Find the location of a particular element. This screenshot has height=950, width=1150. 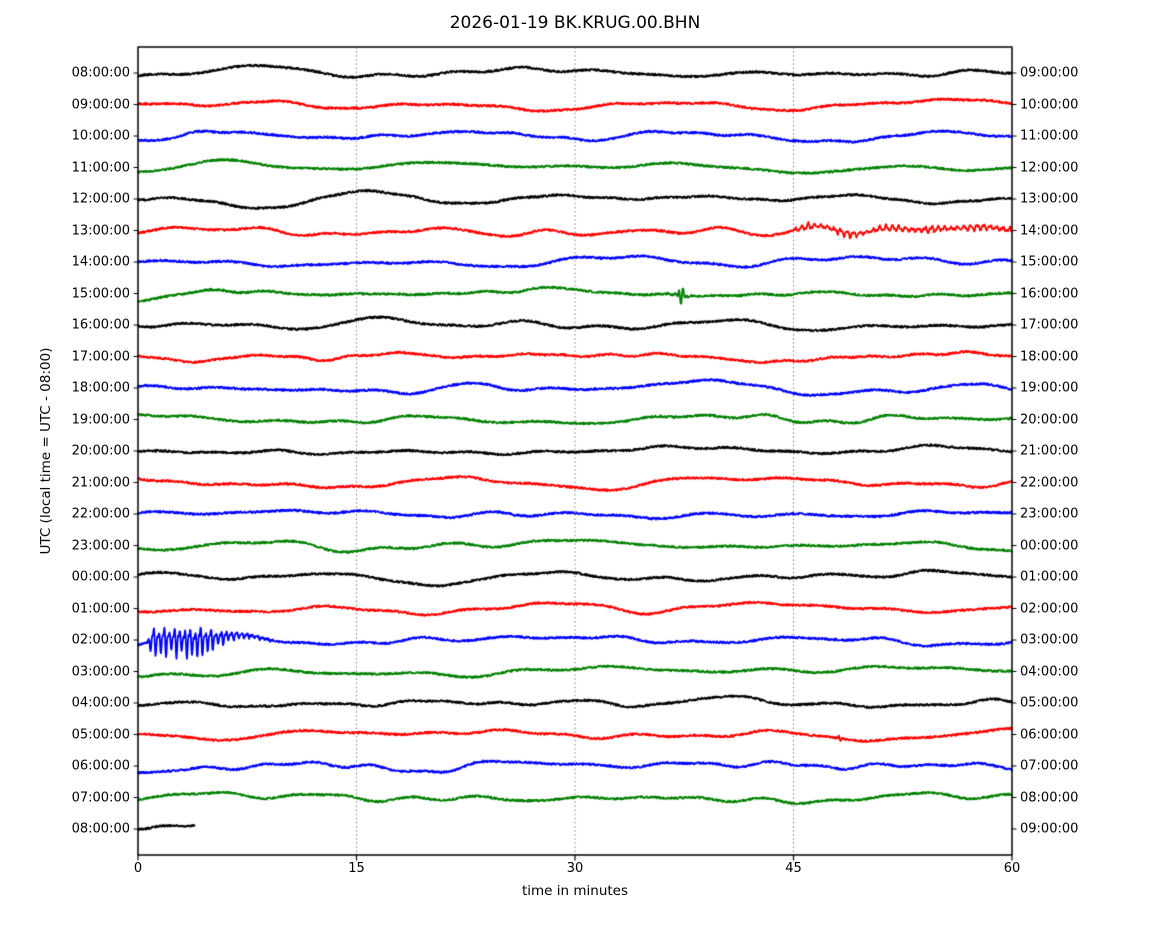

utc-time-label: 00:00:00 is located at coordinates (100, 577).